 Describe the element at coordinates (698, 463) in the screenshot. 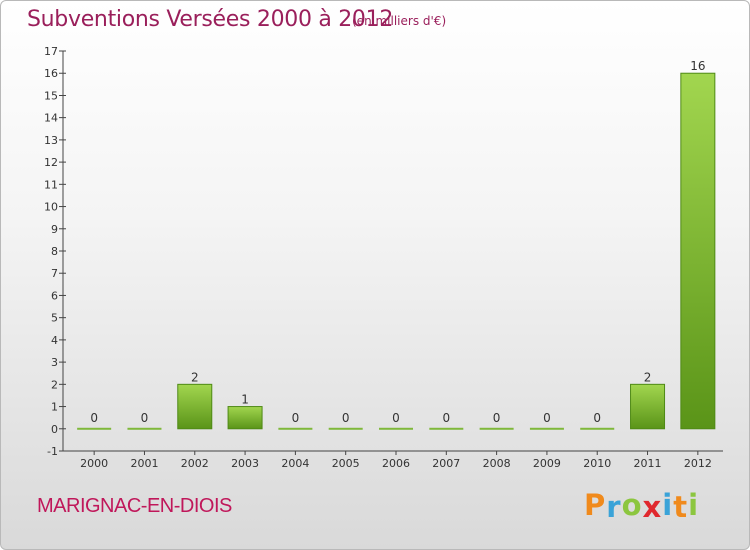

I see `x-tick-label: 2012` at that location.